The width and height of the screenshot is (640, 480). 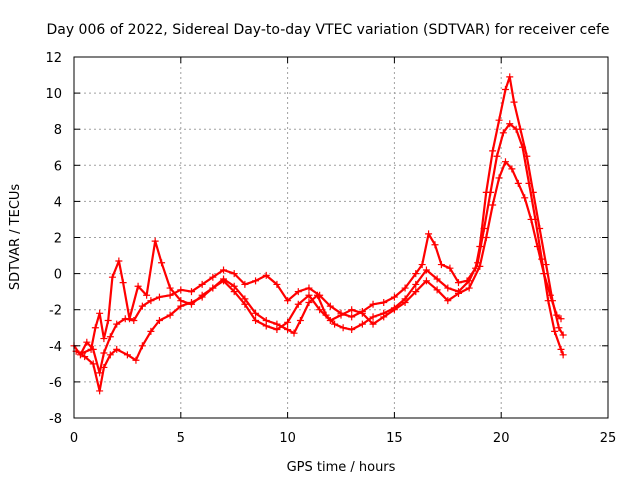 What do you see at coordinates (394, 438) in the screenshot?
I see `x-tick-label: 15` at bounding box center [394, 438].